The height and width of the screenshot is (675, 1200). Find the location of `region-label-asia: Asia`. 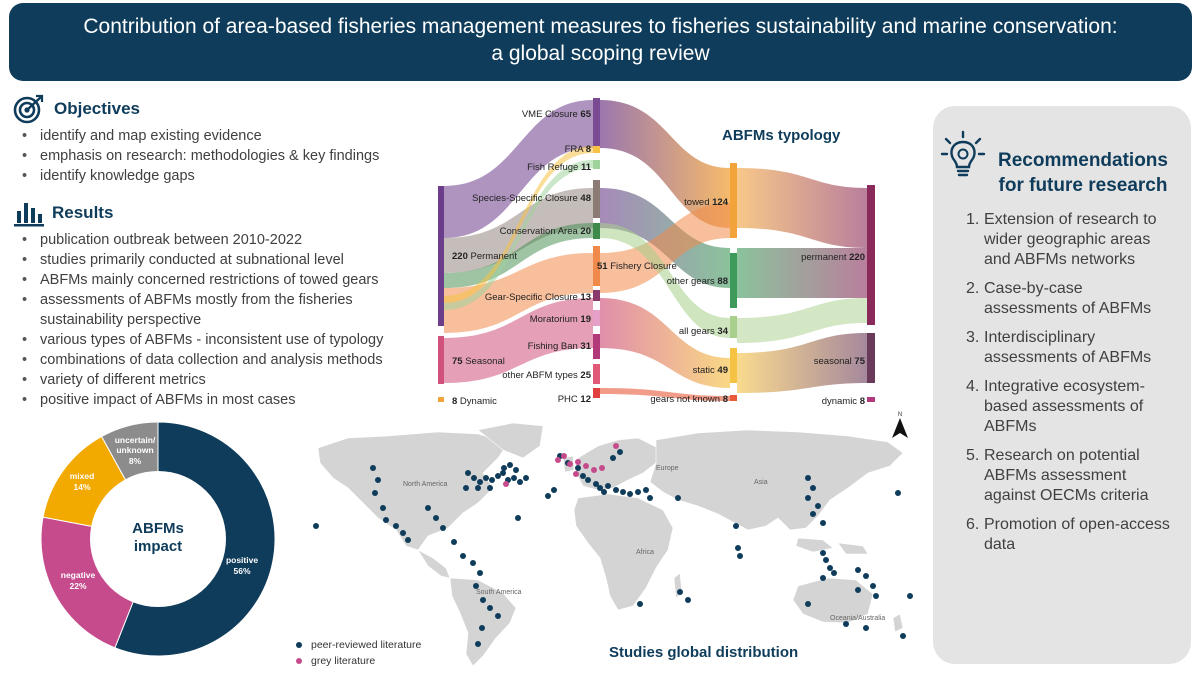

region-label-asia: Asia is located at coordinates (761, 482).